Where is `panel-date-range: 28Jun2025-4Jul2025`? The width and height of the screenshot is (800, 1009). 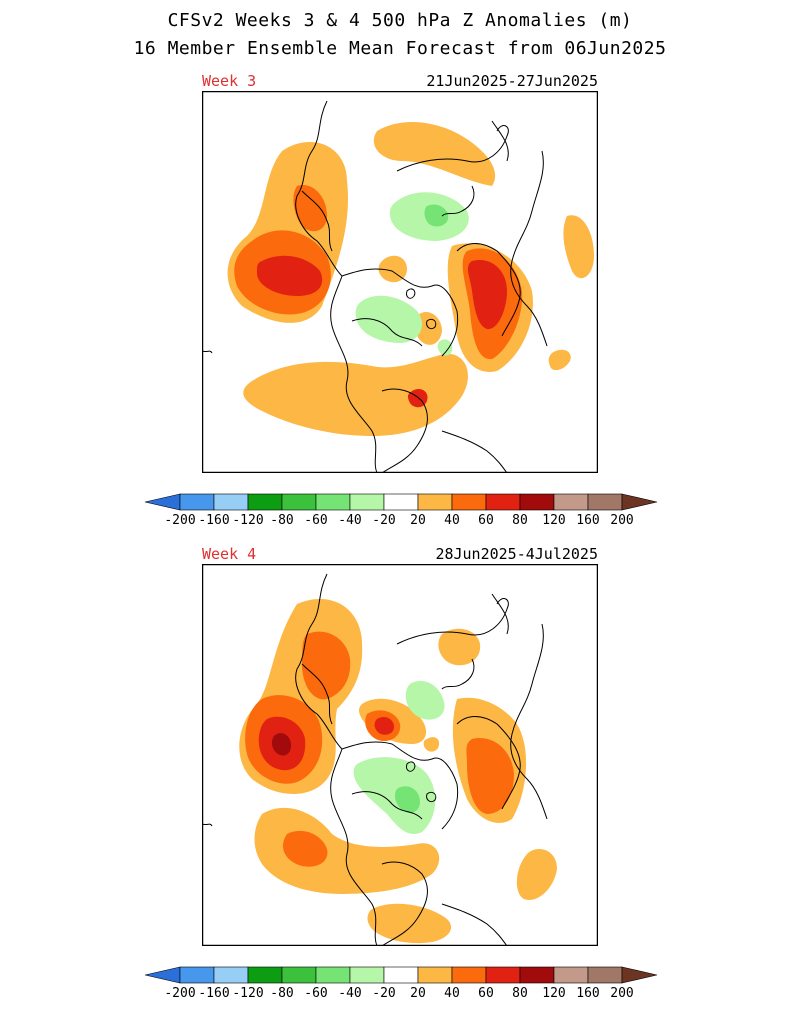 panel-date-range: 28Jun2025-4Jul2025 is located at coordinates (516, 554).